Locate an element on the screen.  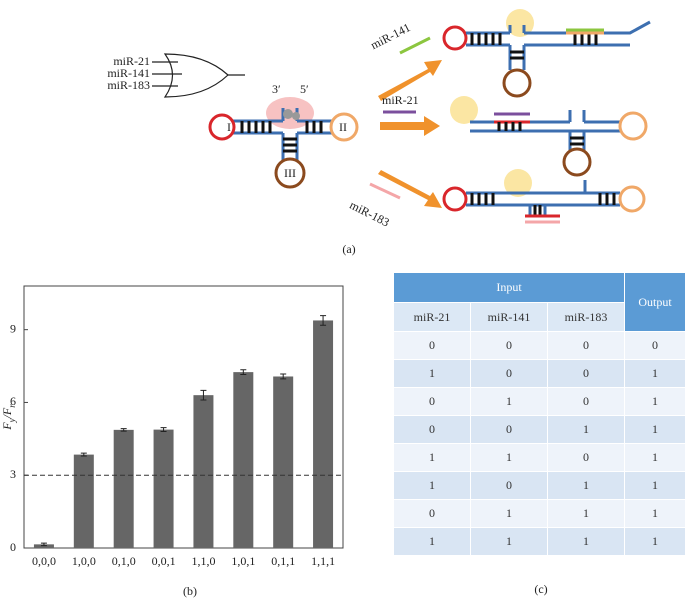
loop-label: II is located at coordinates (343, 127).